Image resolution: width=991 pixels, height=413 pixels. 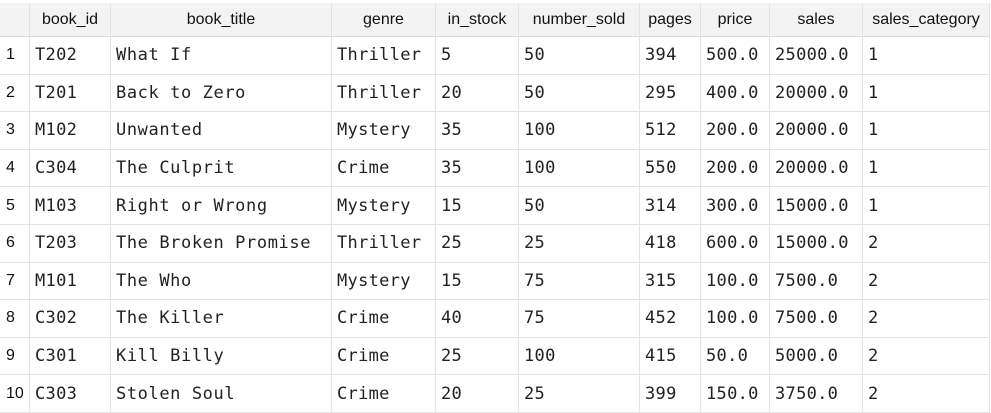 What do you see at coordinates (816, 56) in the screenshot?
I see `table-cell-sales: 25000.0` at bounding box center [816, 56].